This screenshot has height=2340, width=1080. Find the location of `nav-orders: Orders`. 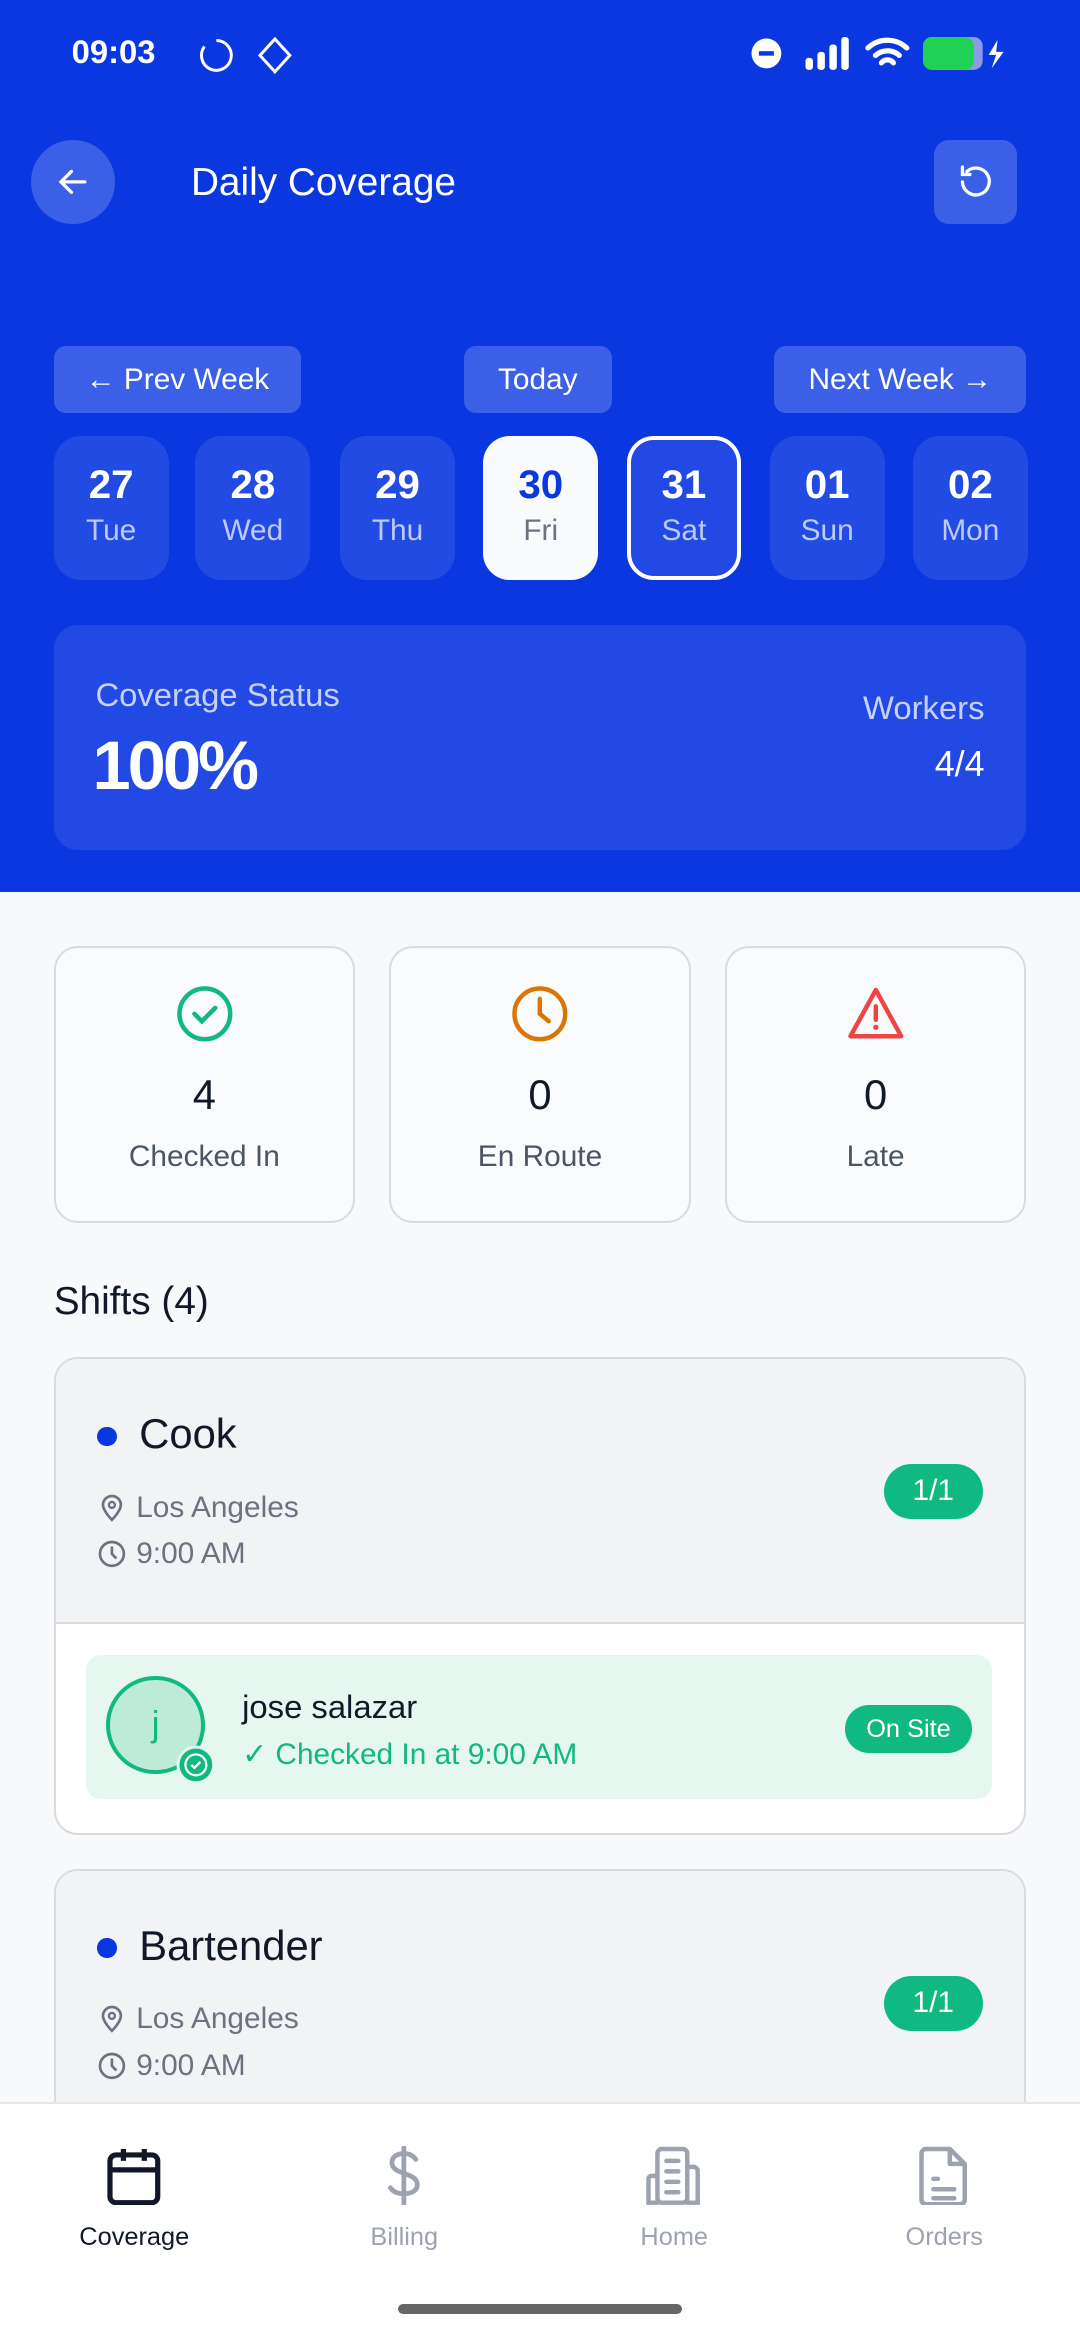

nav-orders: Orders is located at coordinates (944, 2199).